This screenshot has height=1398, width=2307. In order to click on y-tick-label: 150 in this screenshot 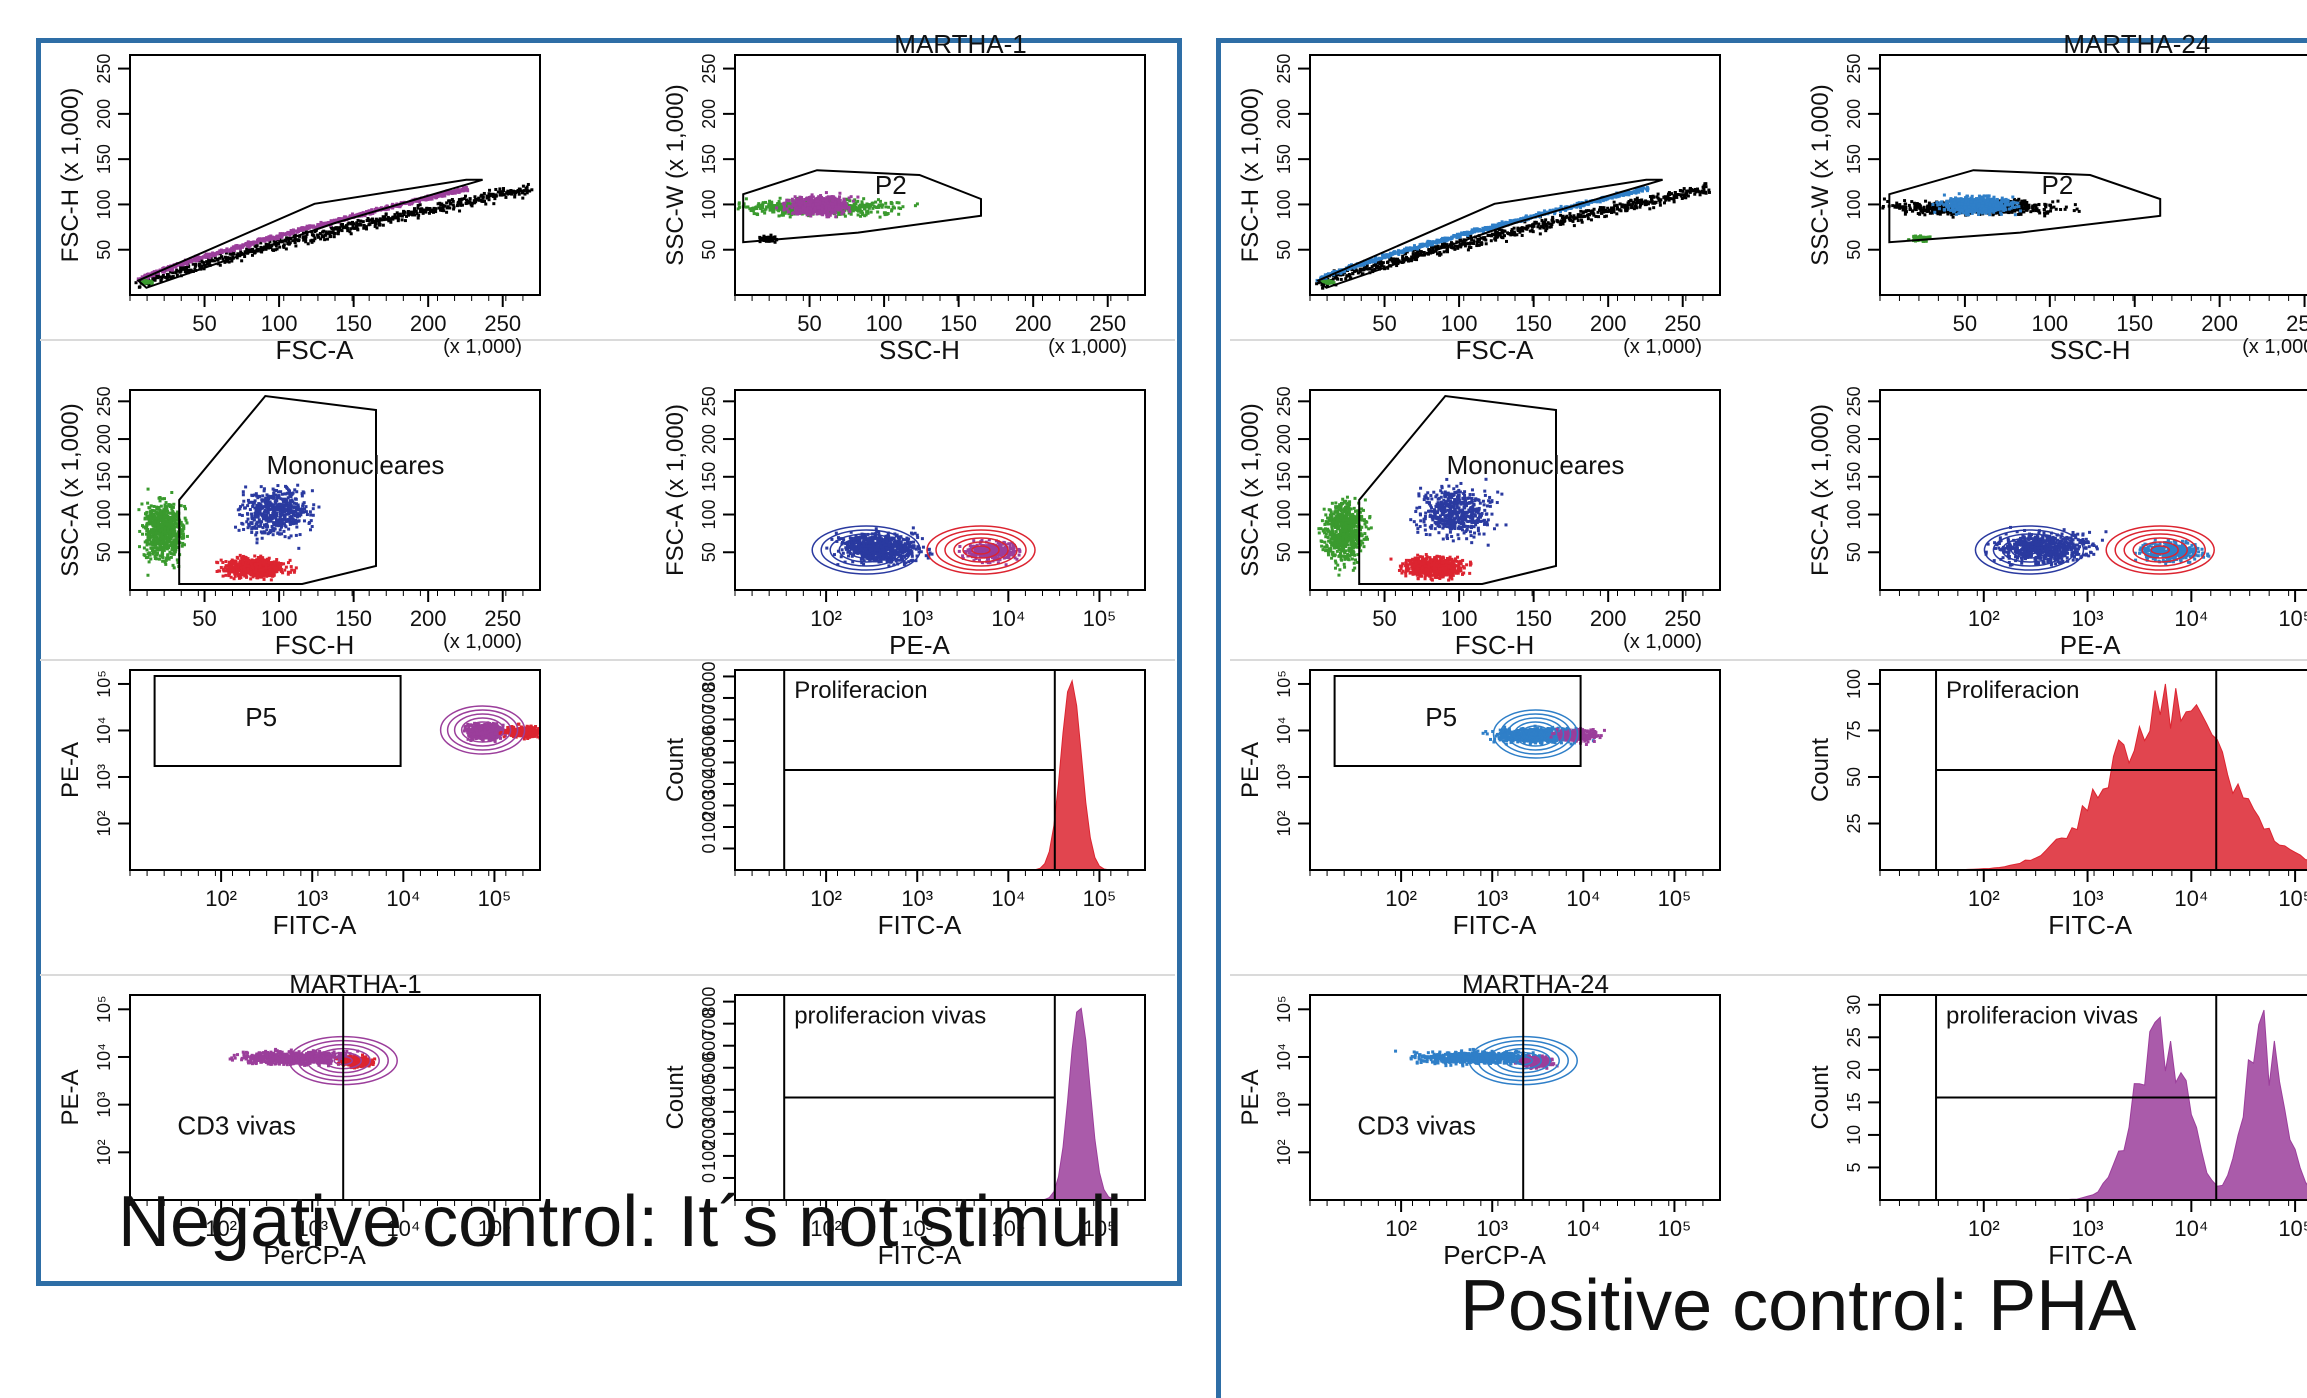, I will do `click(104, 159)`.